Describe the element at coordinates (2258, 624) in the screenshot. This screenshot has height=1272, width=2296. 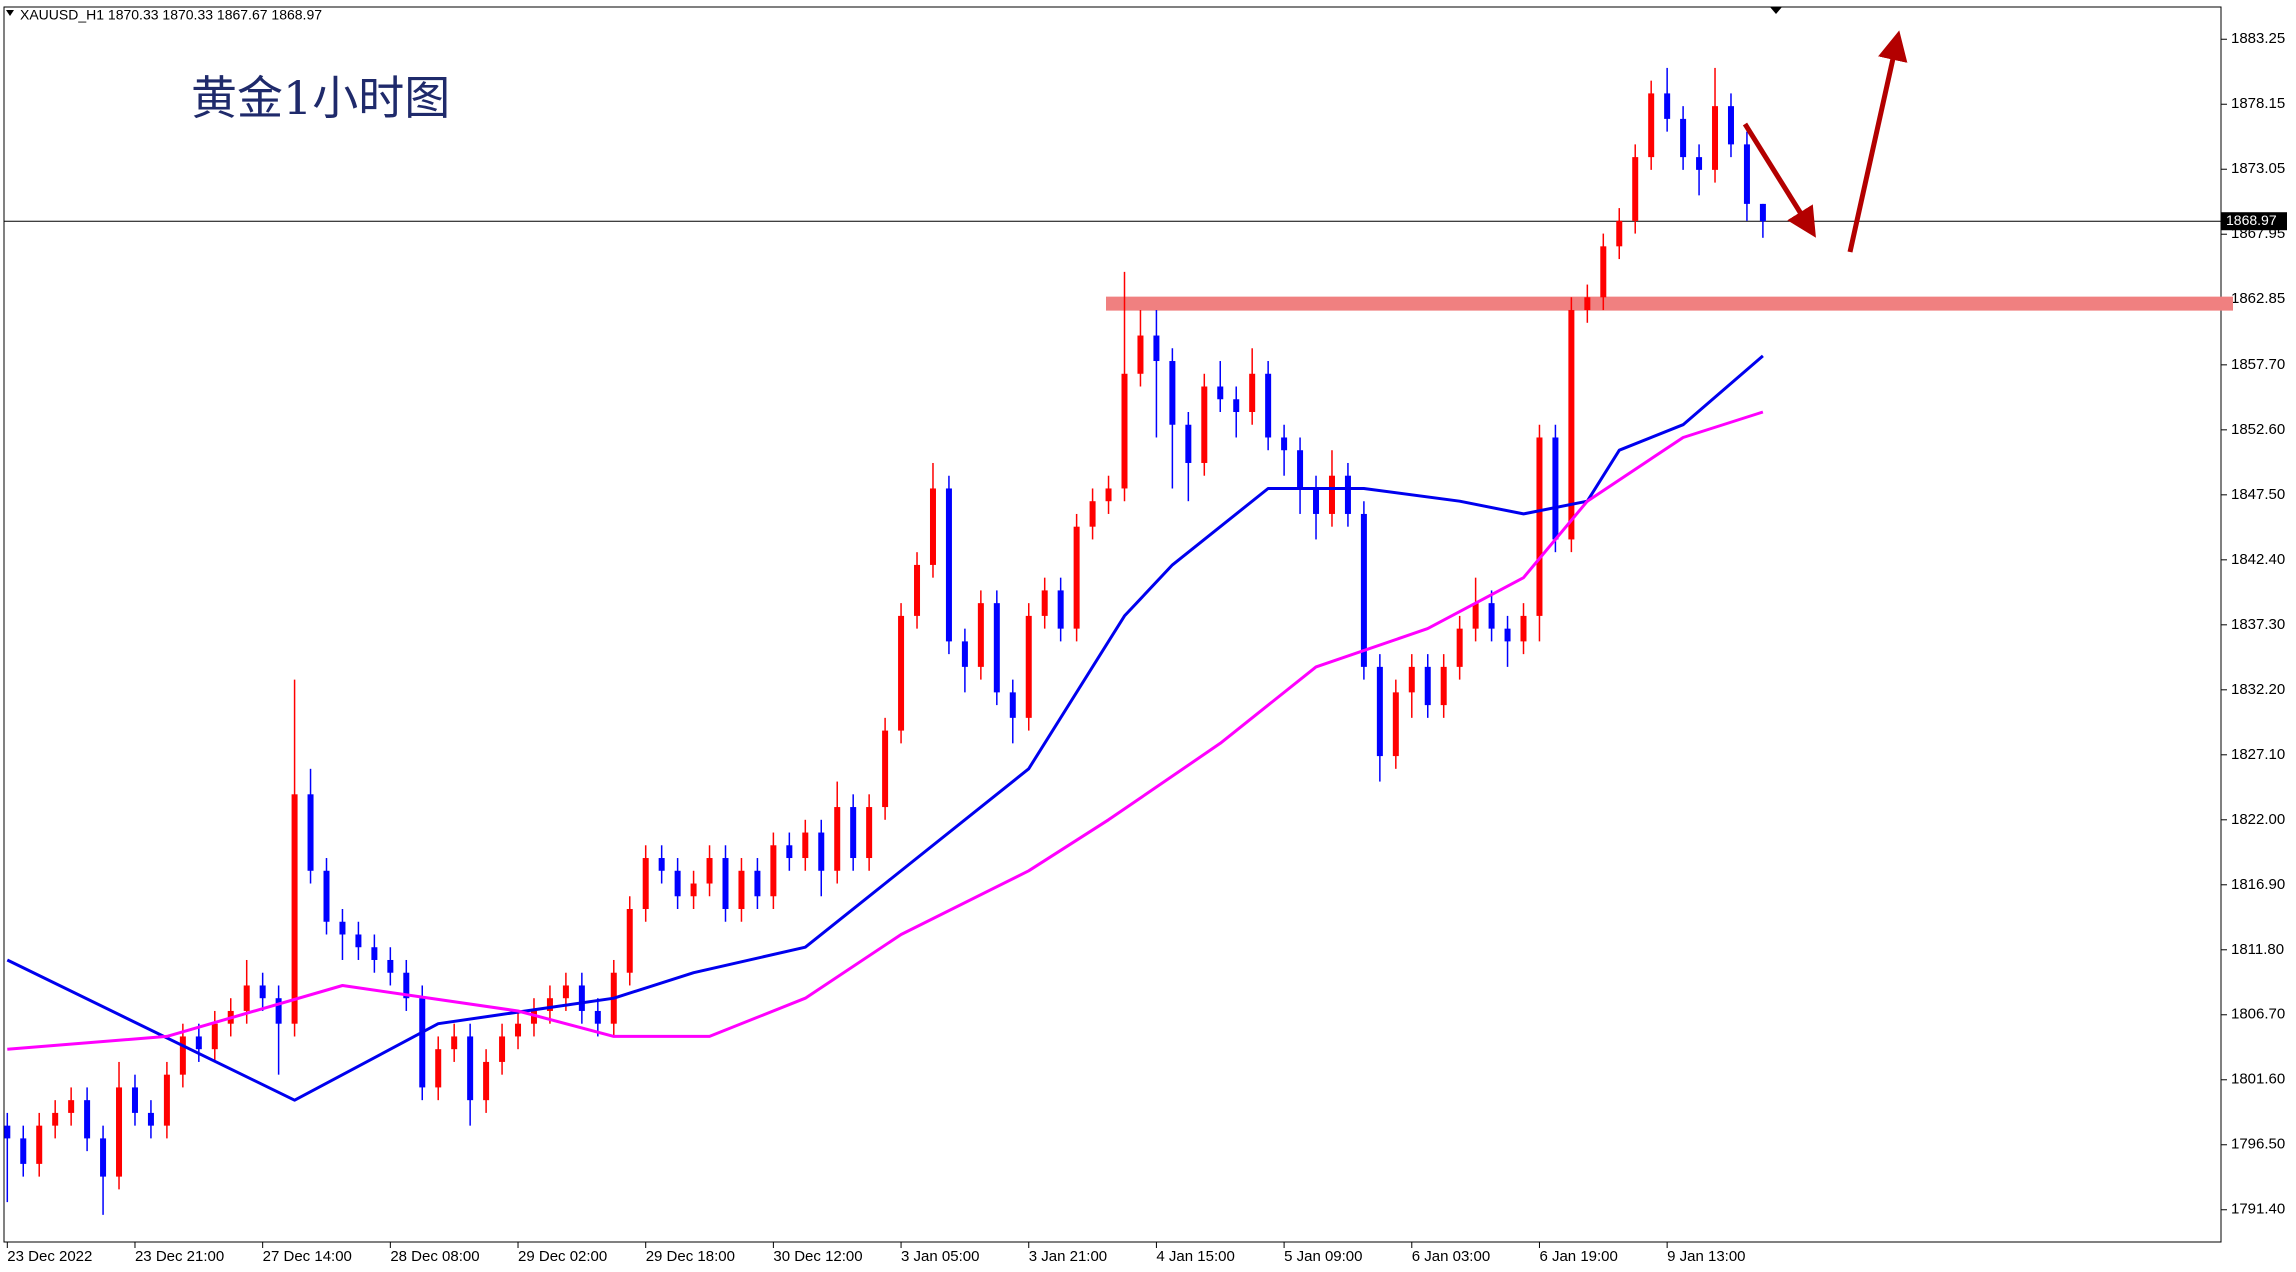
I see `y-tick-label: 1837.30` at that location.